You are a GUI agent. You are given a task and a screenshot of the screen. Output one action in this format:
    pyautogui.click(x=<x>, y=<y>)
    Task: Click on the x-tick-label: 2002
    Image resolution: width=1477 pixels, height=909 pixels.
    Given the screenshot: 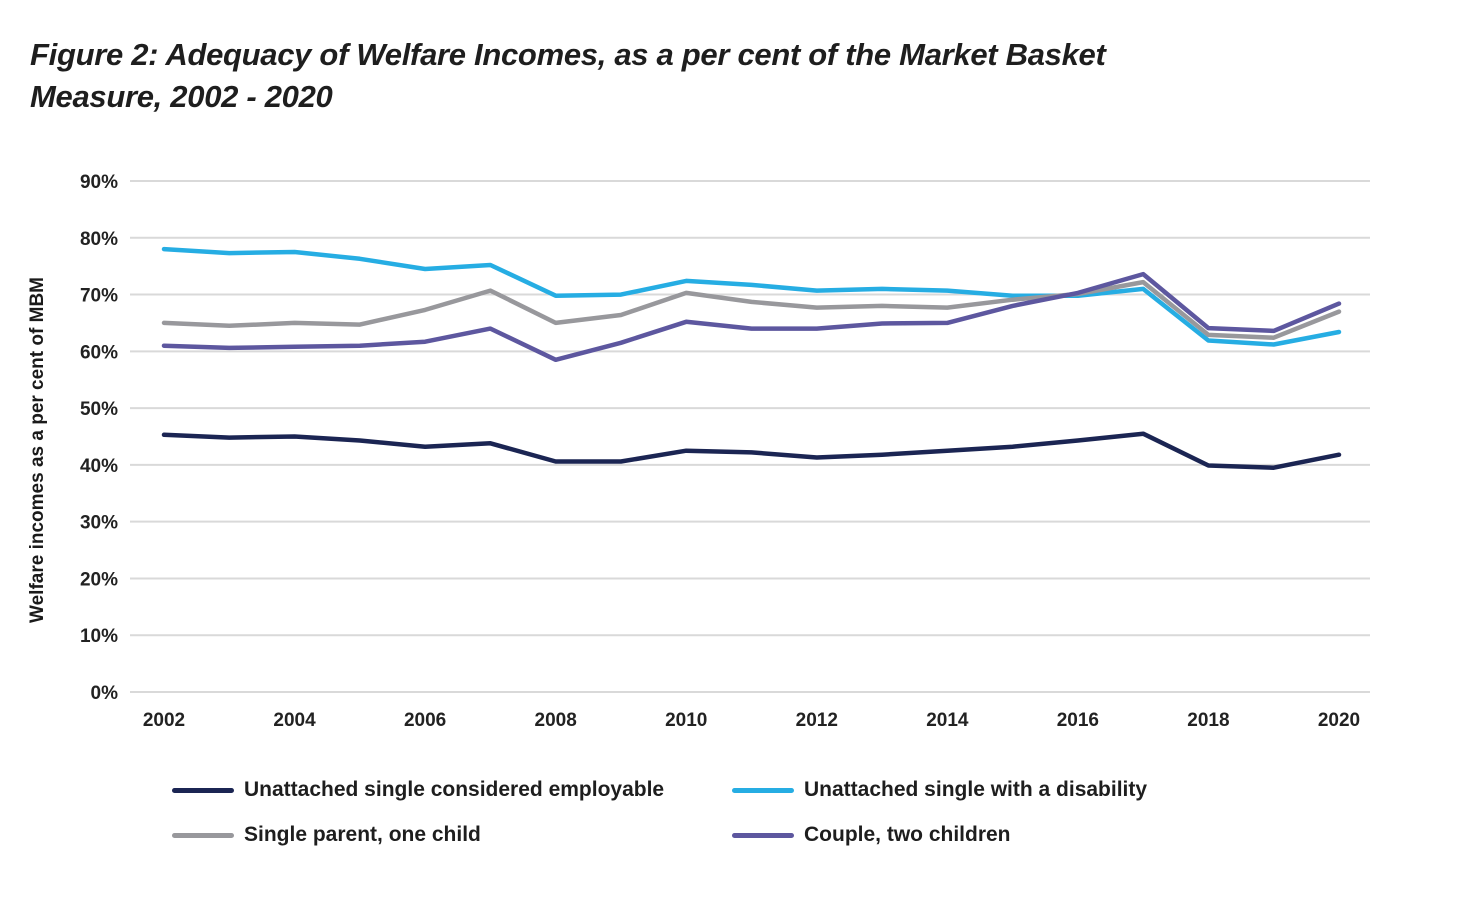 What is the action you would take?
    pyautogui.click(x=164, y=720)
    